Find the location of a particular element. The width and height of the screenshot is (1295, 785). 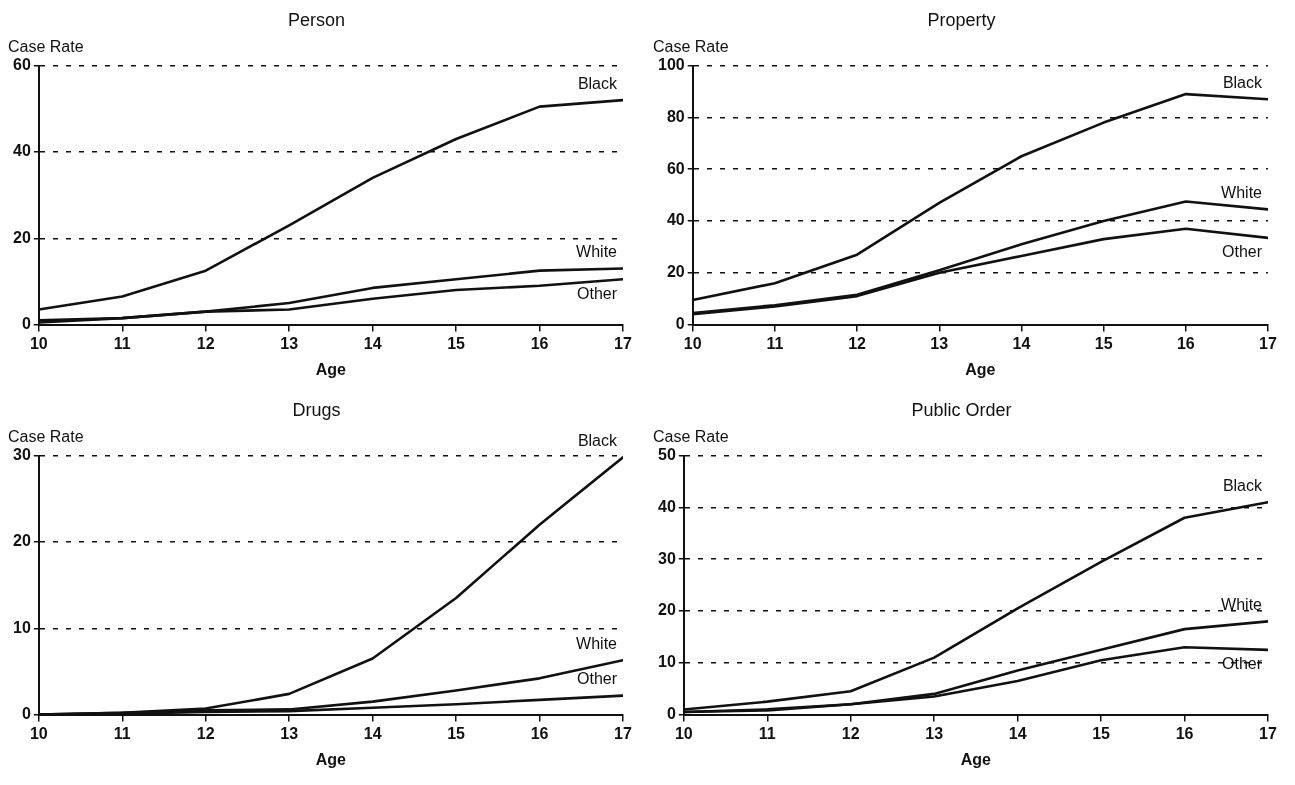

y-tick-label: 80 is located at coordinates (675, 116).